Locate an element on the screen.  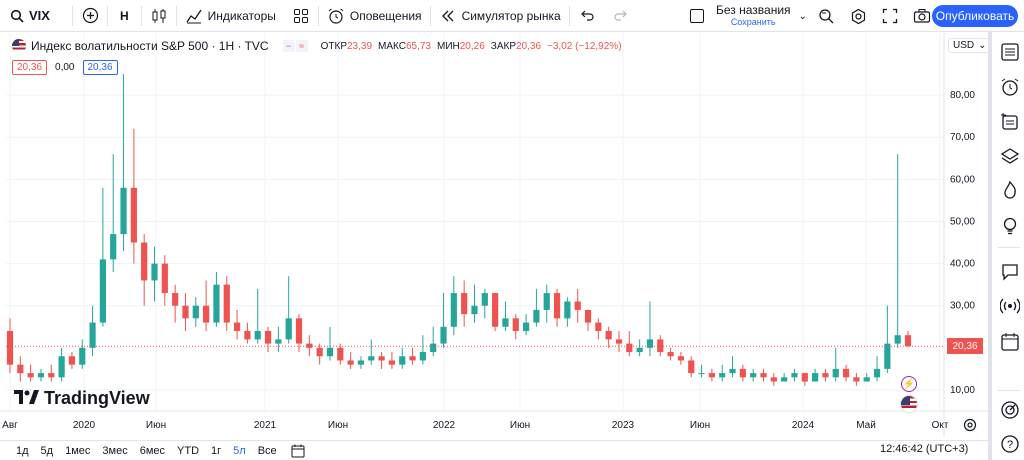
object-tree-icon is located at coordinates (1010, 122).